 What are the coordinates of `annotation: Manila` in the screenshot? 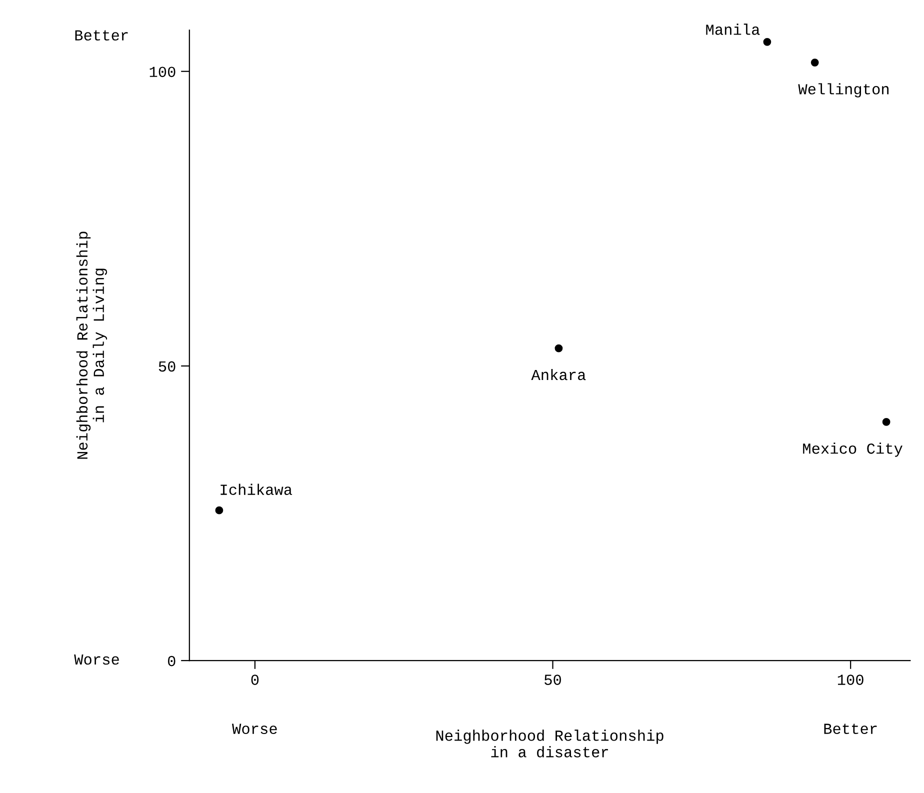 It's located at (733, 29).